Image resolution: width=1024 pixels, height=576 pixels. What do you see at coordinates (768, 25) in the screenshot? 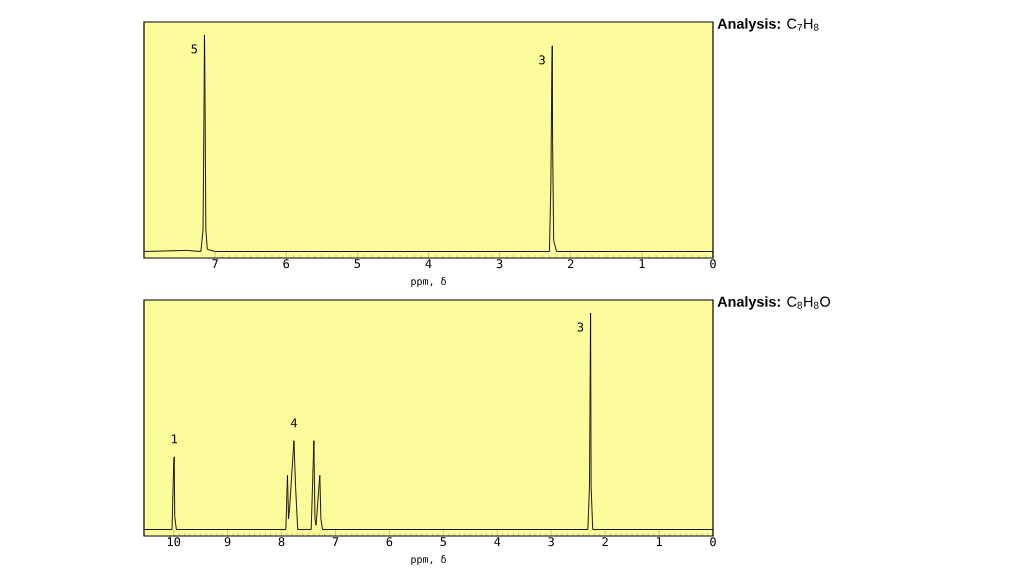
I see `text: Analysis: C$_{7}$H$_{8}$` at bounding box center [768, 25].